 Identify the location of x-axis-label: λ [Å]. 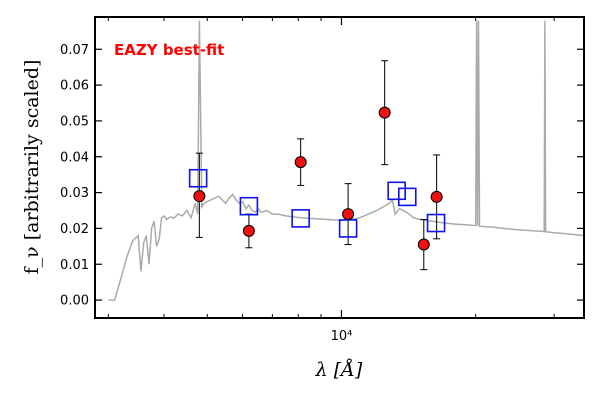
(339, 370).